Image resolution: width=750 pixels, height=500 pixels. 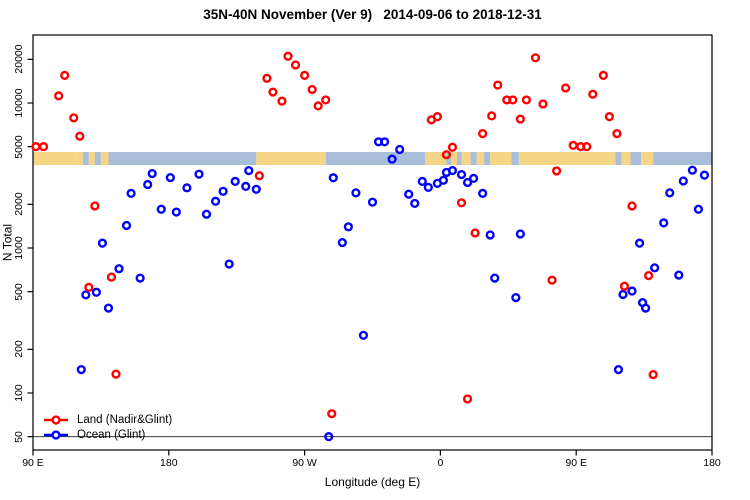 What do you see at coordinates (576, 463) in the screenshot?
I see `x-tick-label: 90 E` at bounding box center [576, 463].